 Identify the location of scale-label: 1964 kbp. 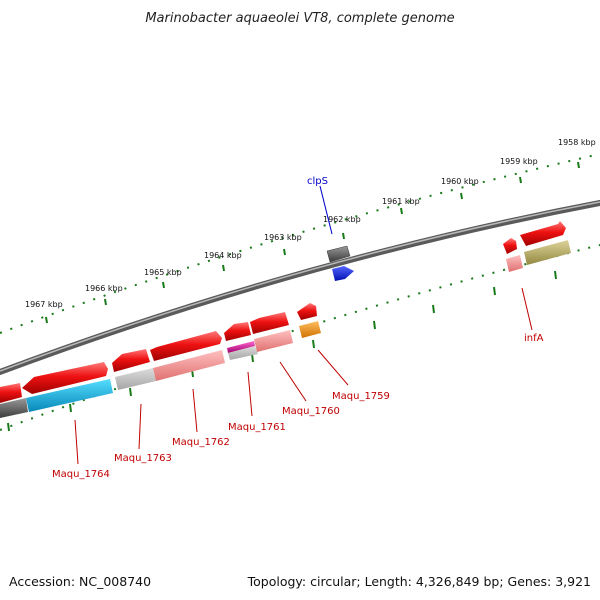
(223, 255).